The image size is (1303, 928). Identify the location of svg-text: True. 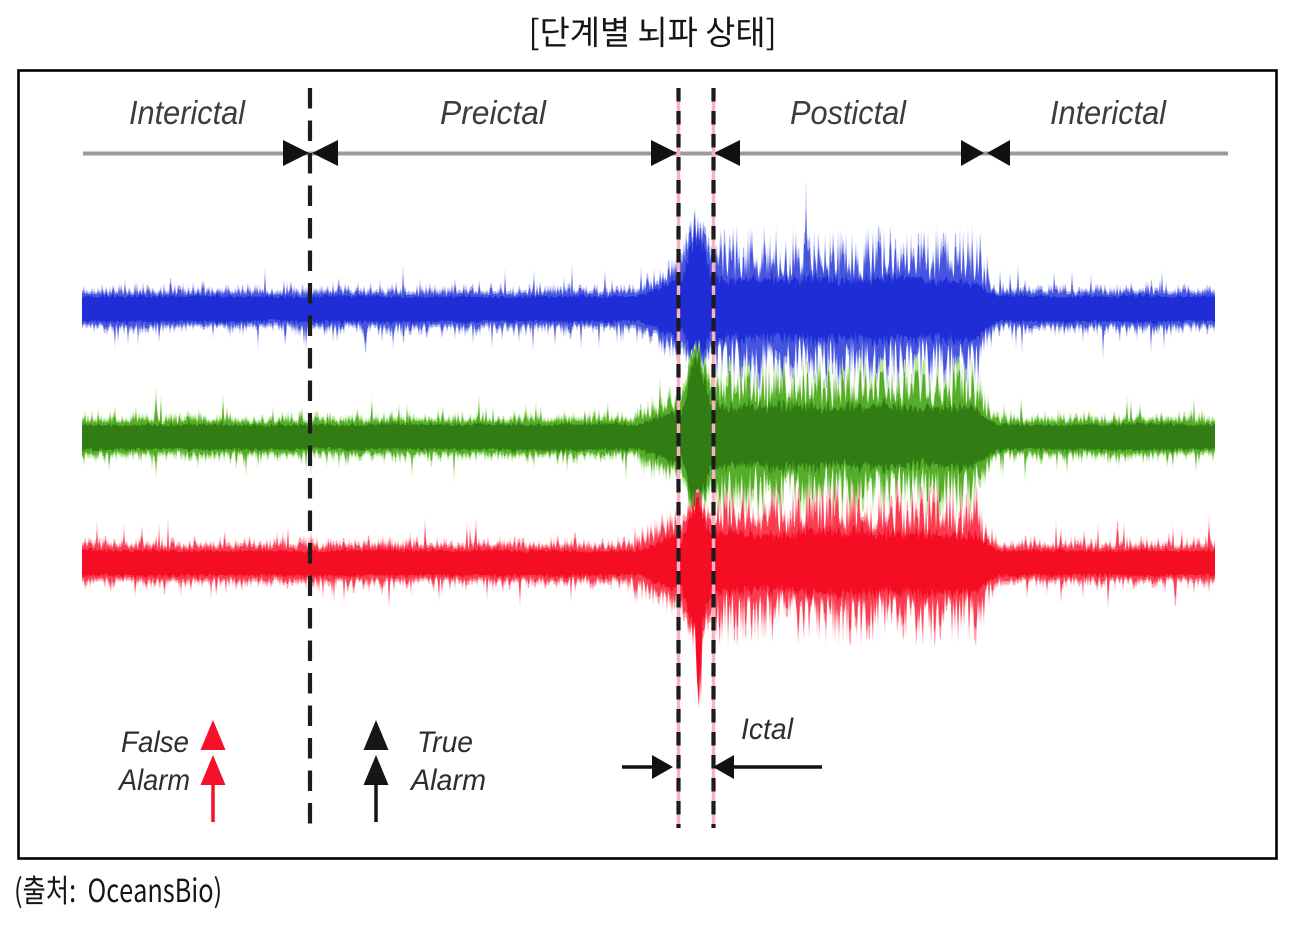
(445, 742).